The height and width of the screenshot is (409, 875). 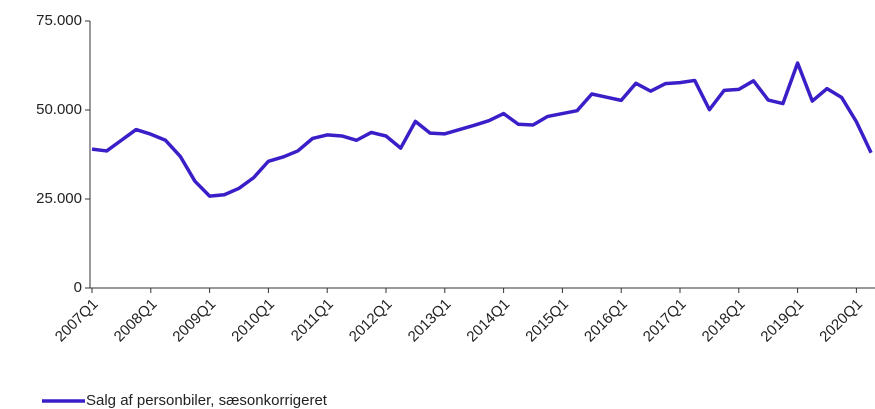 I want to click on x-tick-label: 2010Q1, so click(x=253, y=321).